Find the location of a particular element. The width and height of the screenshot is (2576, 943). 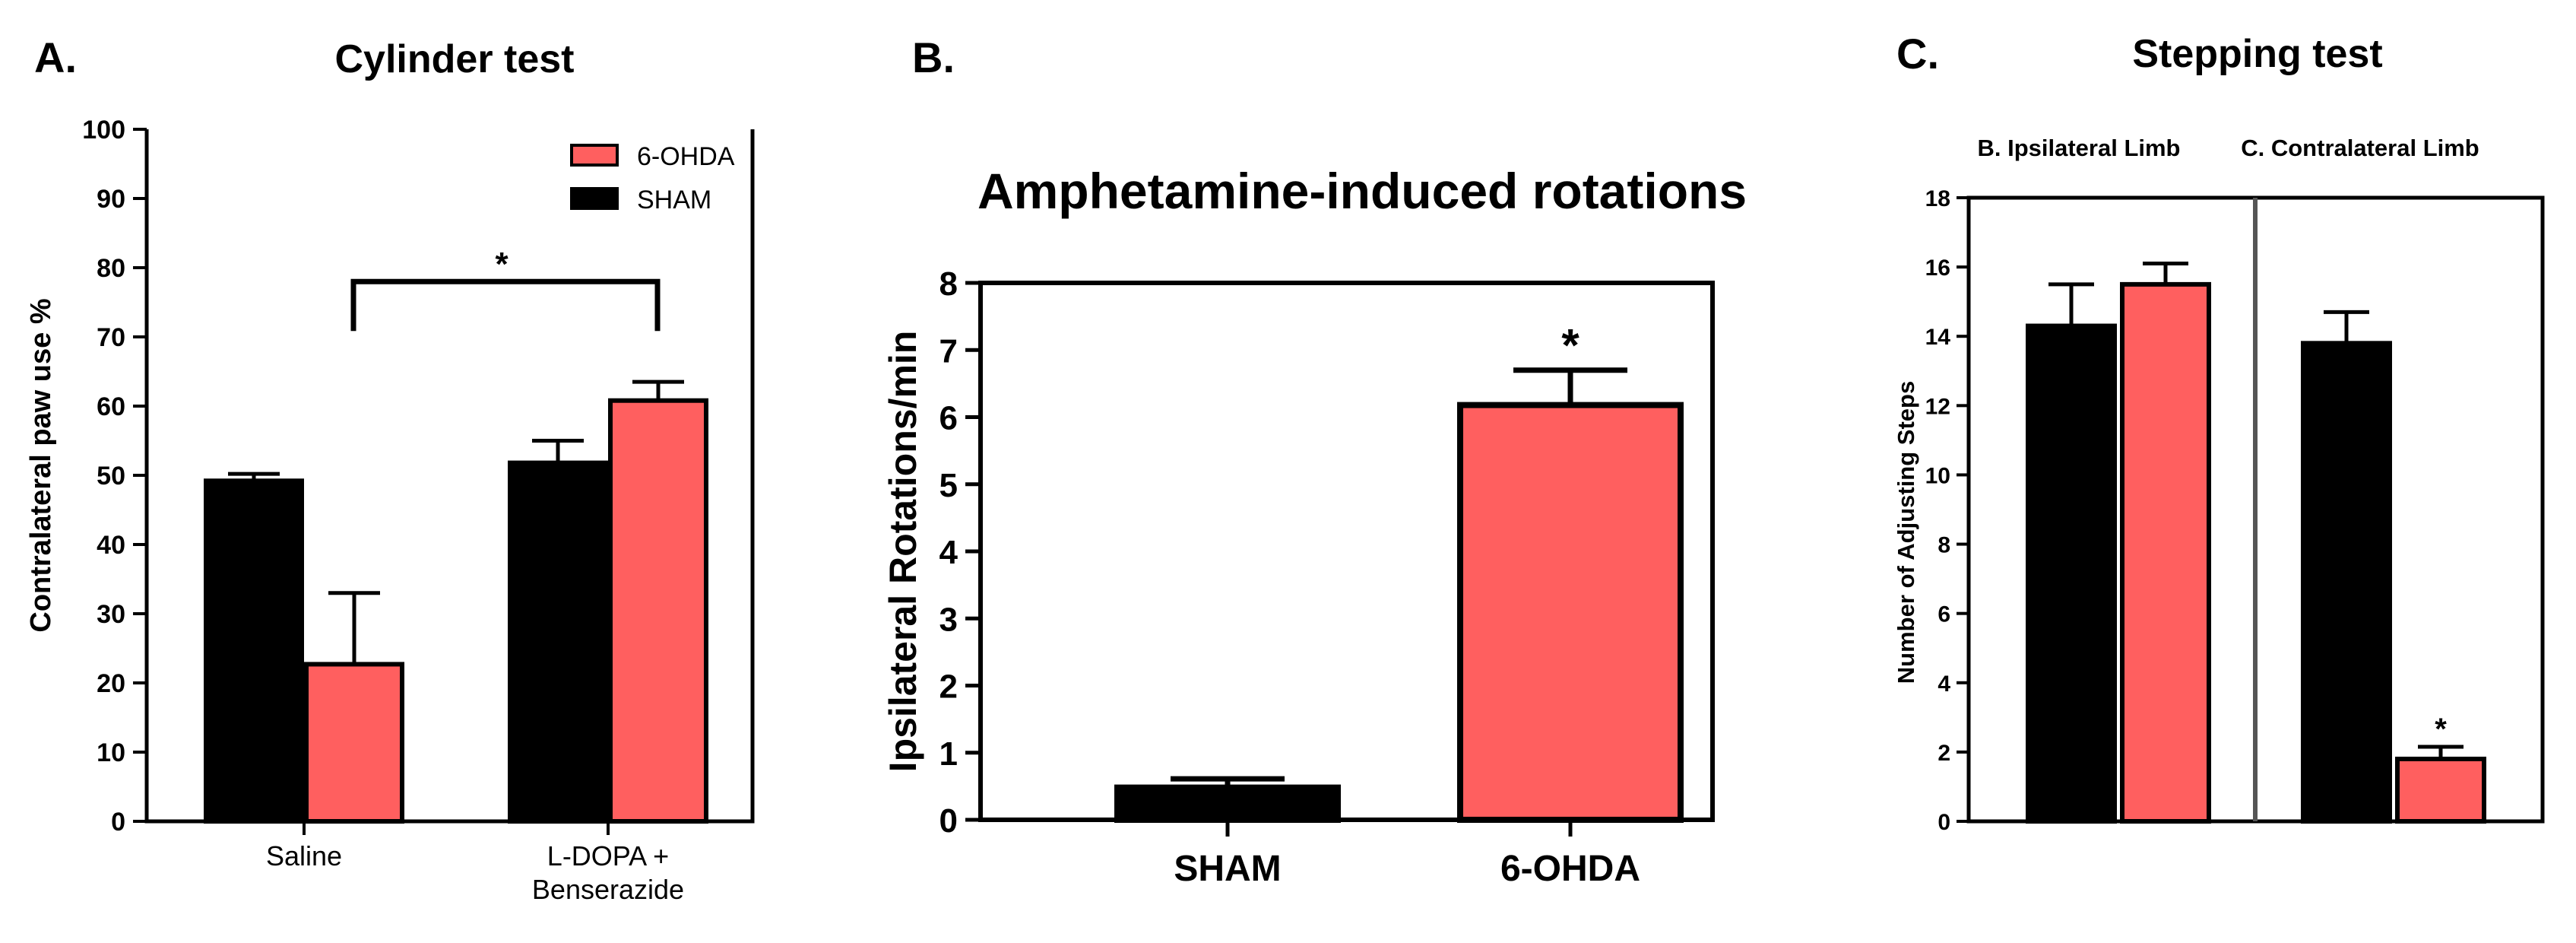

panel-c-ylabel: Number of Adjusting Steps is located at coordinates (1906, 532).